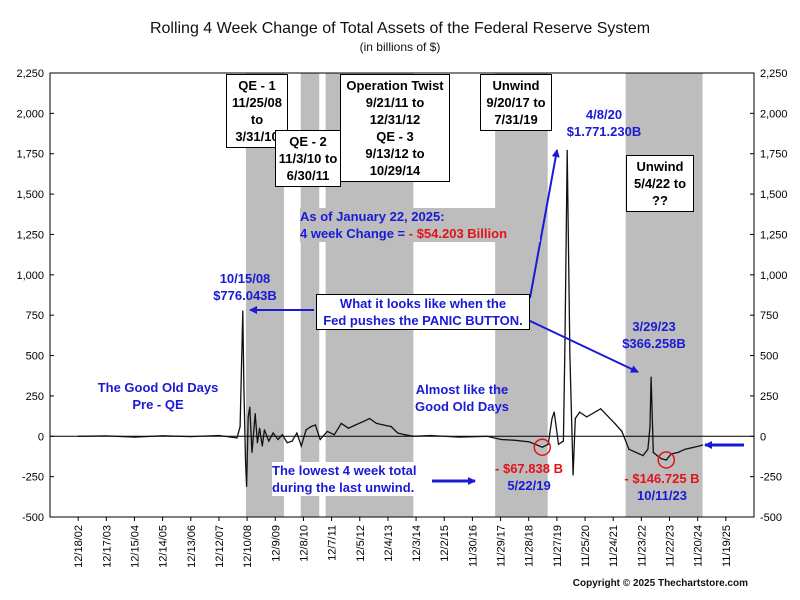 Image resolution: width=800 pixels, height=600 pixels. Describe the element at coordinates (774, 74) in the screenshot. I see `y-tick-label-right: 2,250` at that location.